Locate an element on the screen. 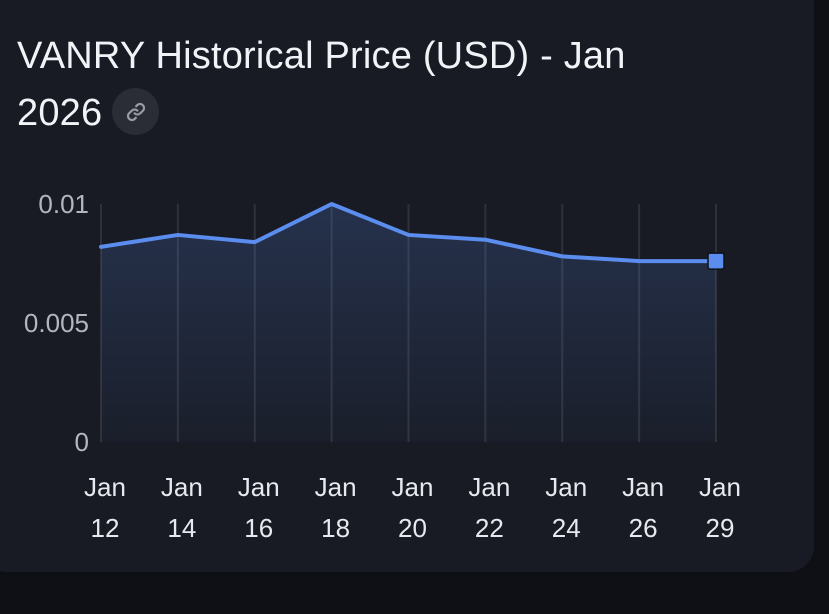 This screenshot has height=614, width=829. series-line is located at coordinates (408, 233).